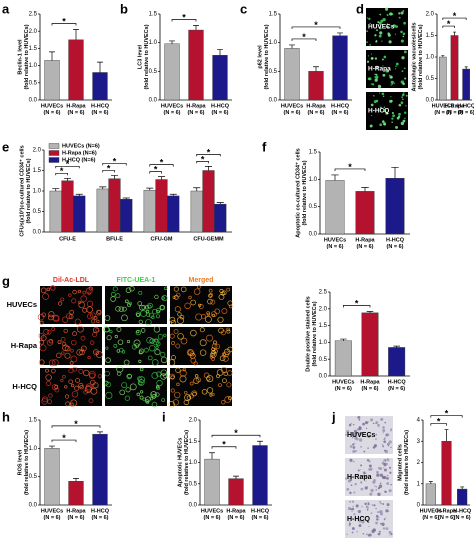  What do you see at coordinates (6, 280) in the screenshot?
I see `panel-label: g` at bounding box center [6, 280].